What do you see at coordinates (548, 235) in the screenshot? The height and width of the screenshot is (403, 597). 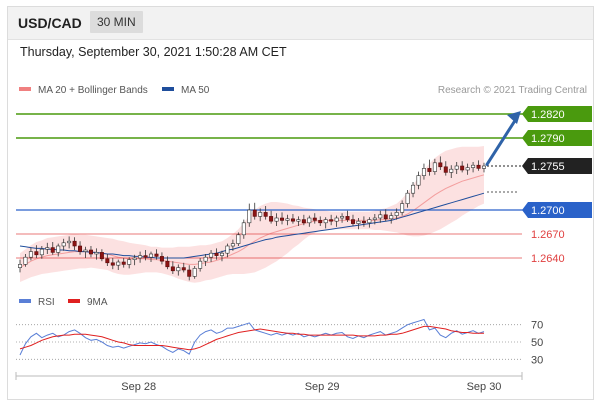 I see `support-label: 1.2670` at bounding box center [548, 235].